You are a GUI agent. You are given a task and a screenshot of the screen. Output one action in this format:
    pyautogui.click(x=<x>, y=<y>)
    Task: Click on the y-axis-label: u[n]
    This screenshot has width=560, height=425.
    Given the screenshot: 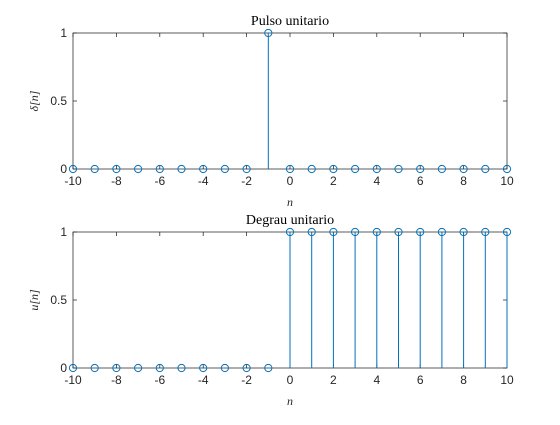 What is the action you would take?
    pyautogui.click(x=34, y=300)
    